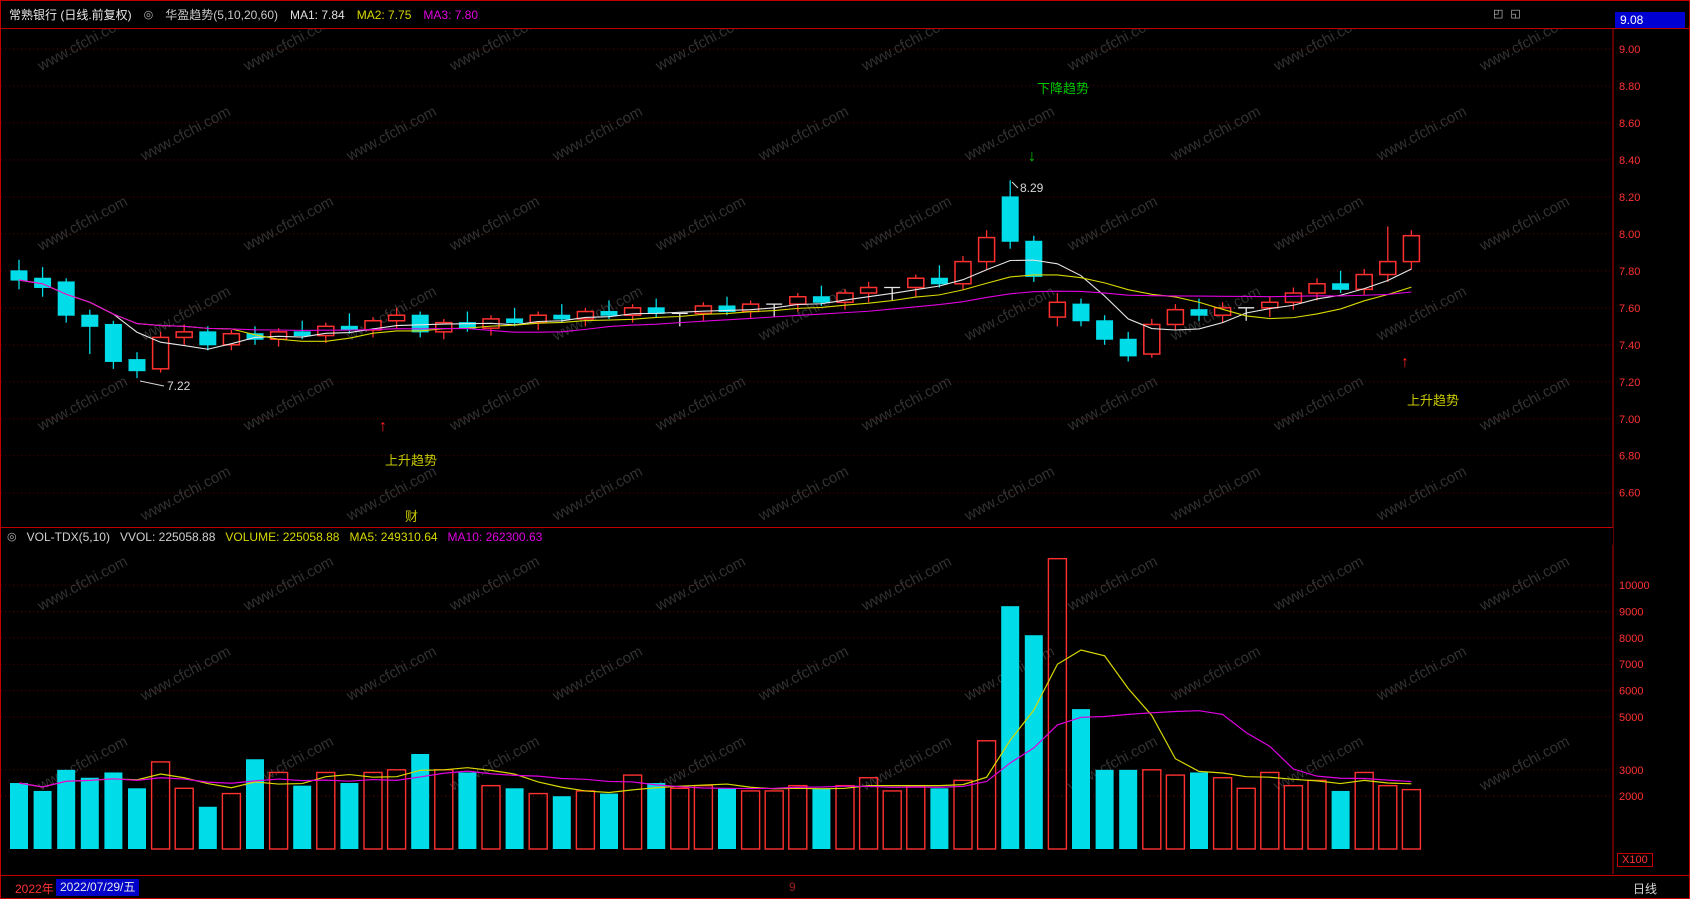 Image resolution: width=1690 pixels, height=899 pixels. I want to click on volume-value: VOLUME: 225058.88, so click(282, 536).